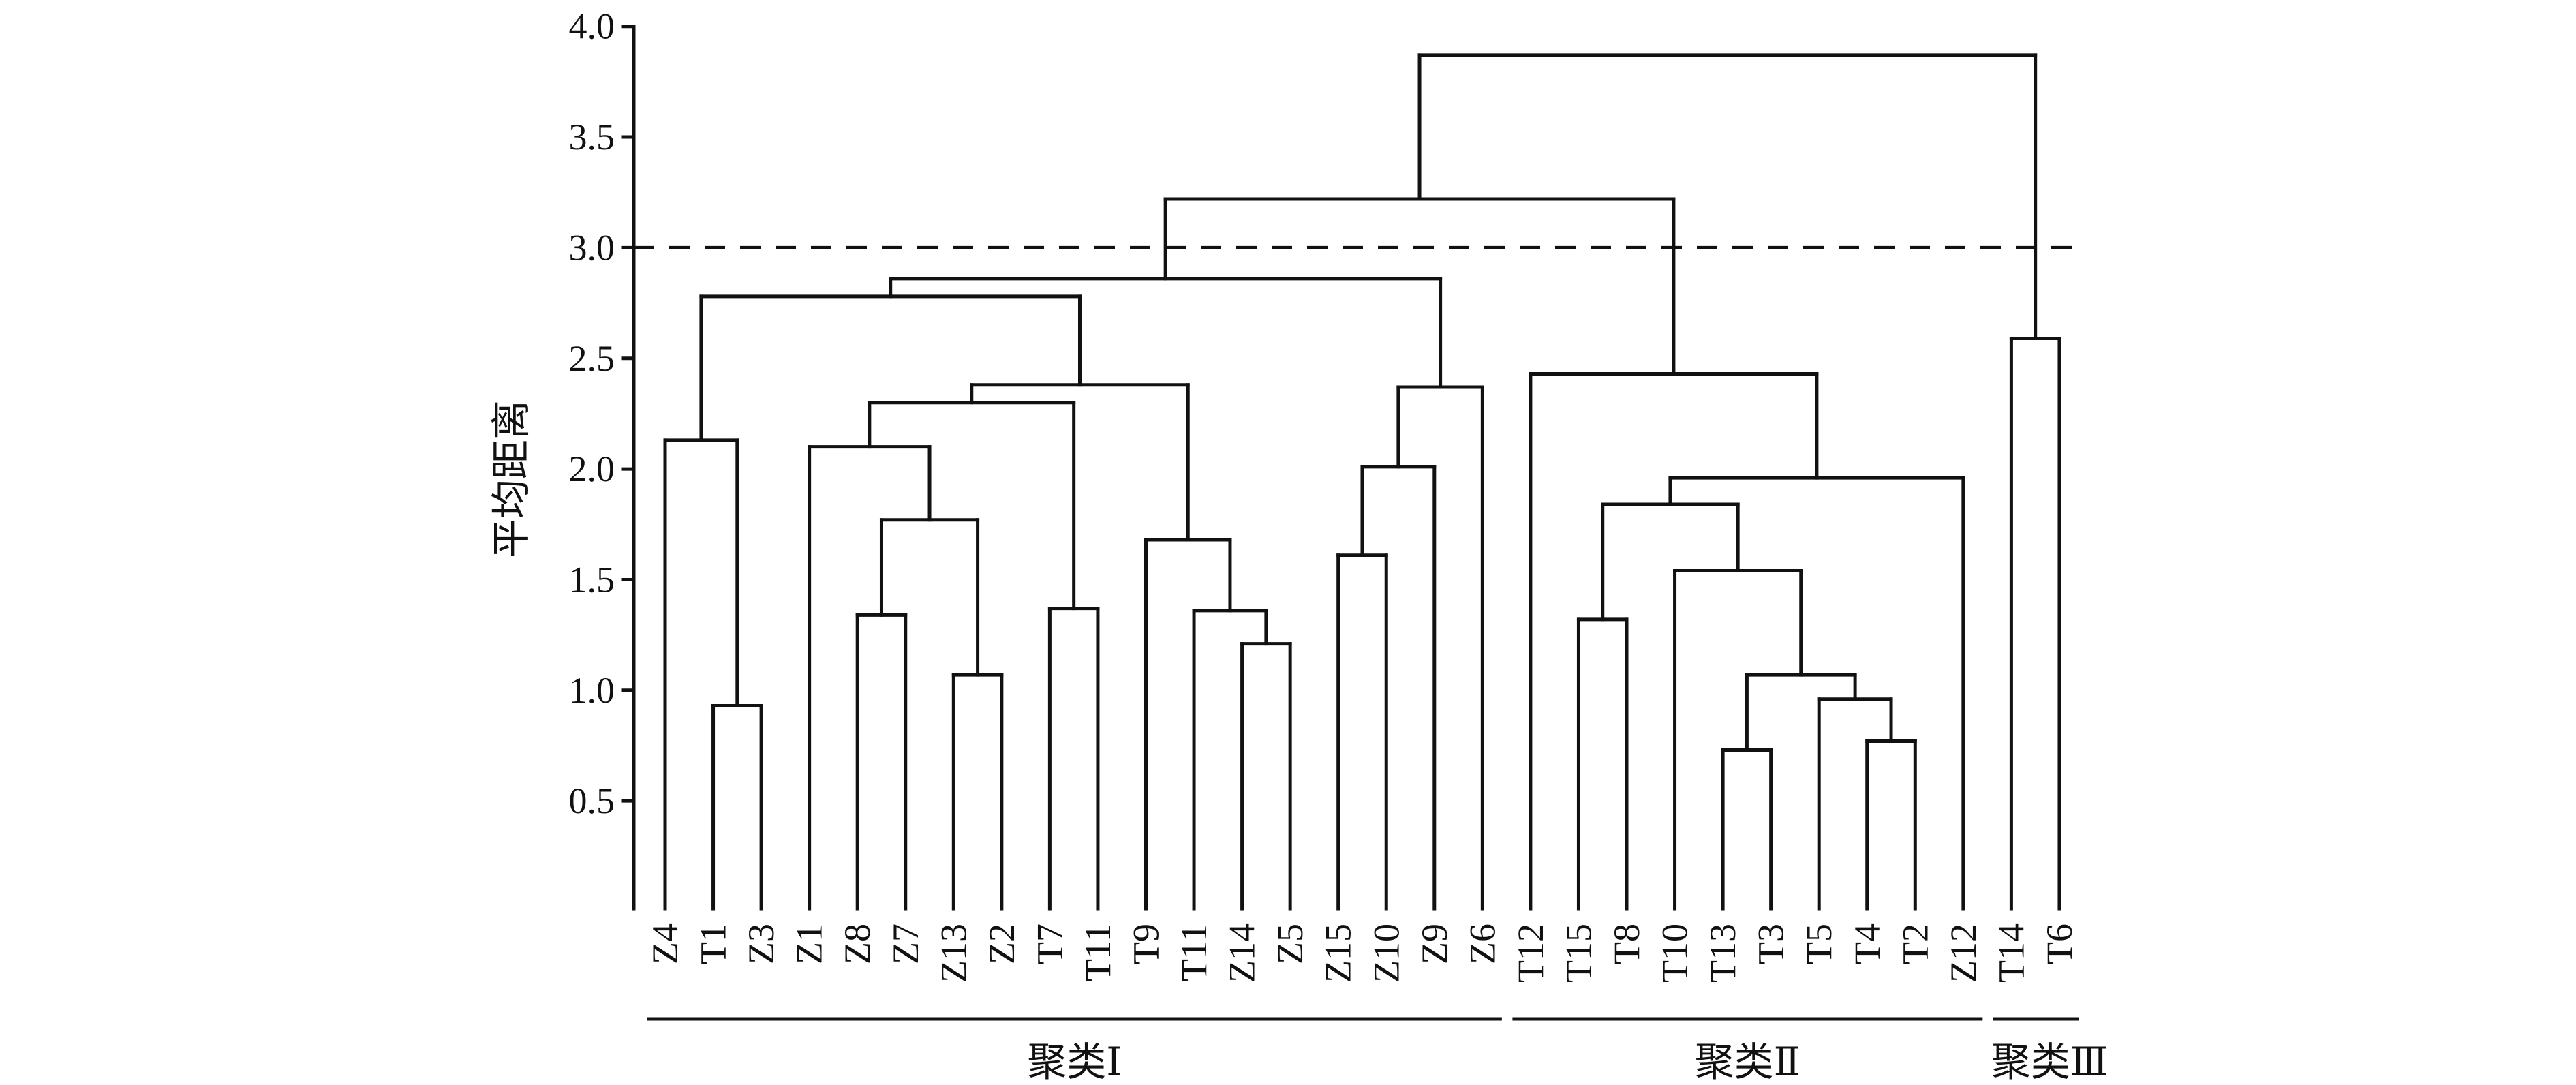 The image size is (2576, 1085). What do you see at coordinates (1290, 943) in the screenshot?
I see `leaf-label: Z5` at bounding box center [1290, 943].